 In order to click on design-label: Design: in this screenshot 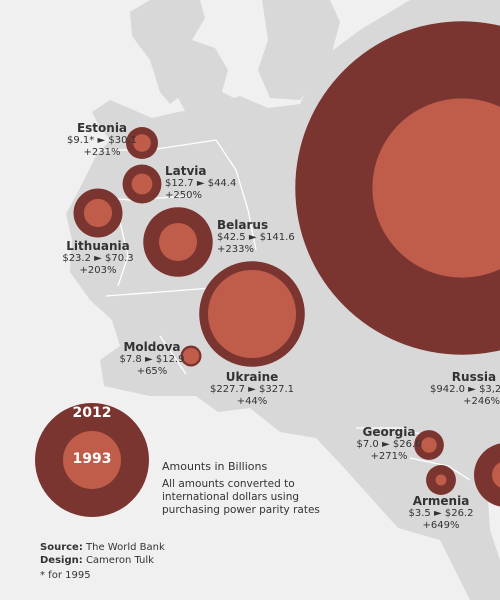, I will do `click(61, 560)`.